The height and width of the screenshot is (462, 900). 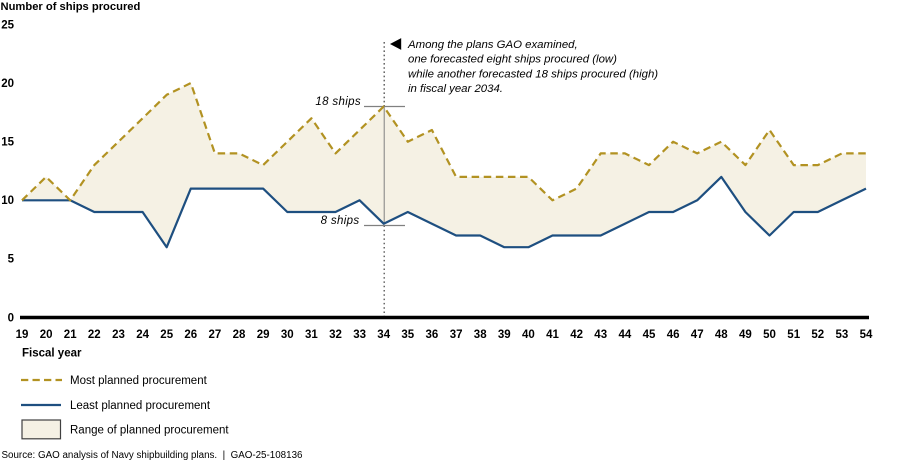 What do you see at coordinates (817, 335) in the screenshot?
I see `svg-text: 52` at bounding box center [817, 335].